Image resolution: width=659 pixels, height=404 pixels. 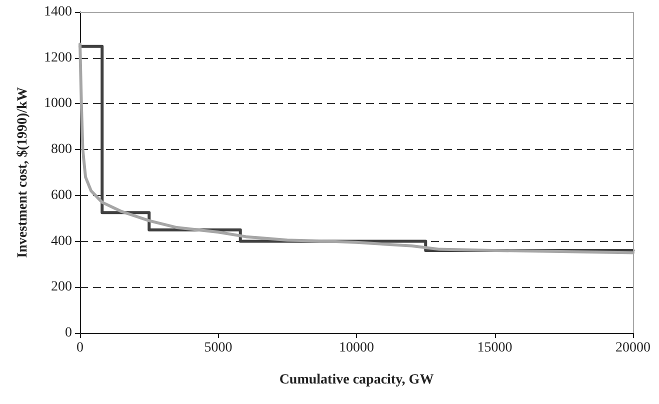 What do you see at coordinates (80, 348) in the screenshot?
I see `x-tick-label: 0` at bounding box center [80, 348].